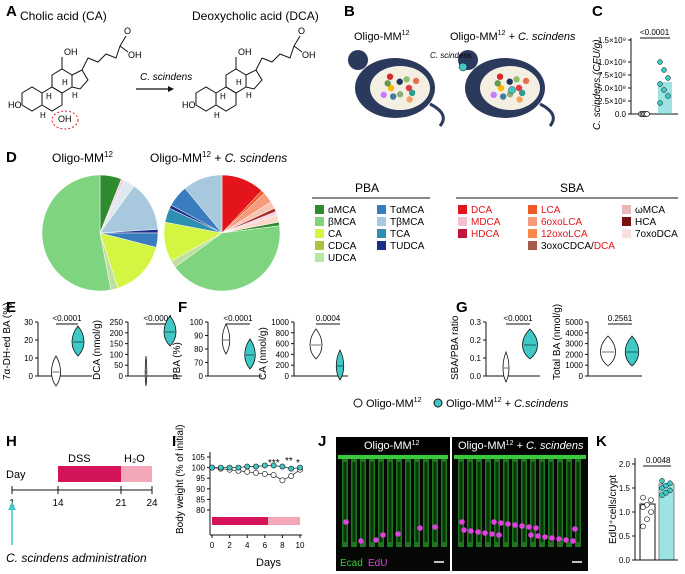 This screenshot has width=685, height=574. Describe the element at coordinates (118, 365) in the screenshot. I see `y-tick-label: 50` at that location.